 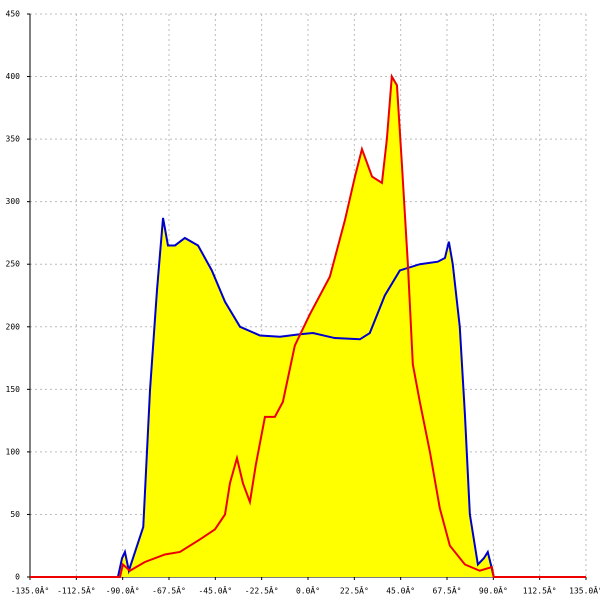 I want to click on y-tick-label: 50, so click(x=15, y=514).